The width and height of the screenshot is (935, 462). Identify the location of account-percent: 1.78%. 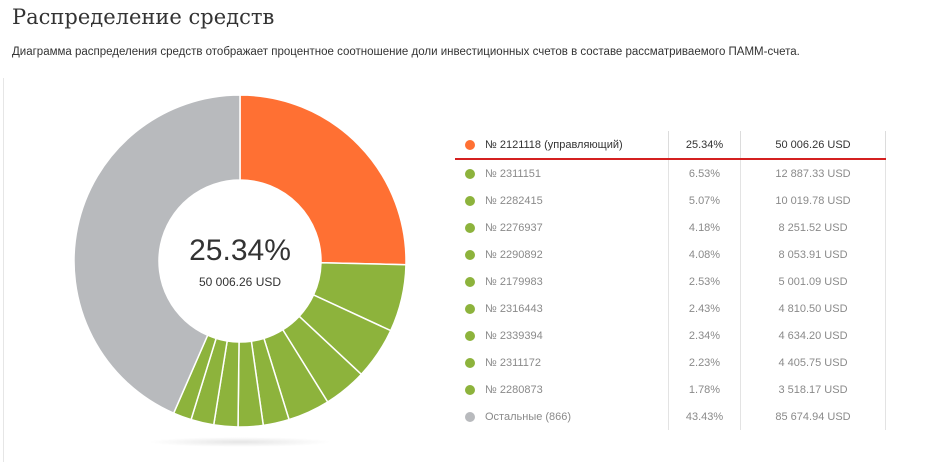
(704, 389).